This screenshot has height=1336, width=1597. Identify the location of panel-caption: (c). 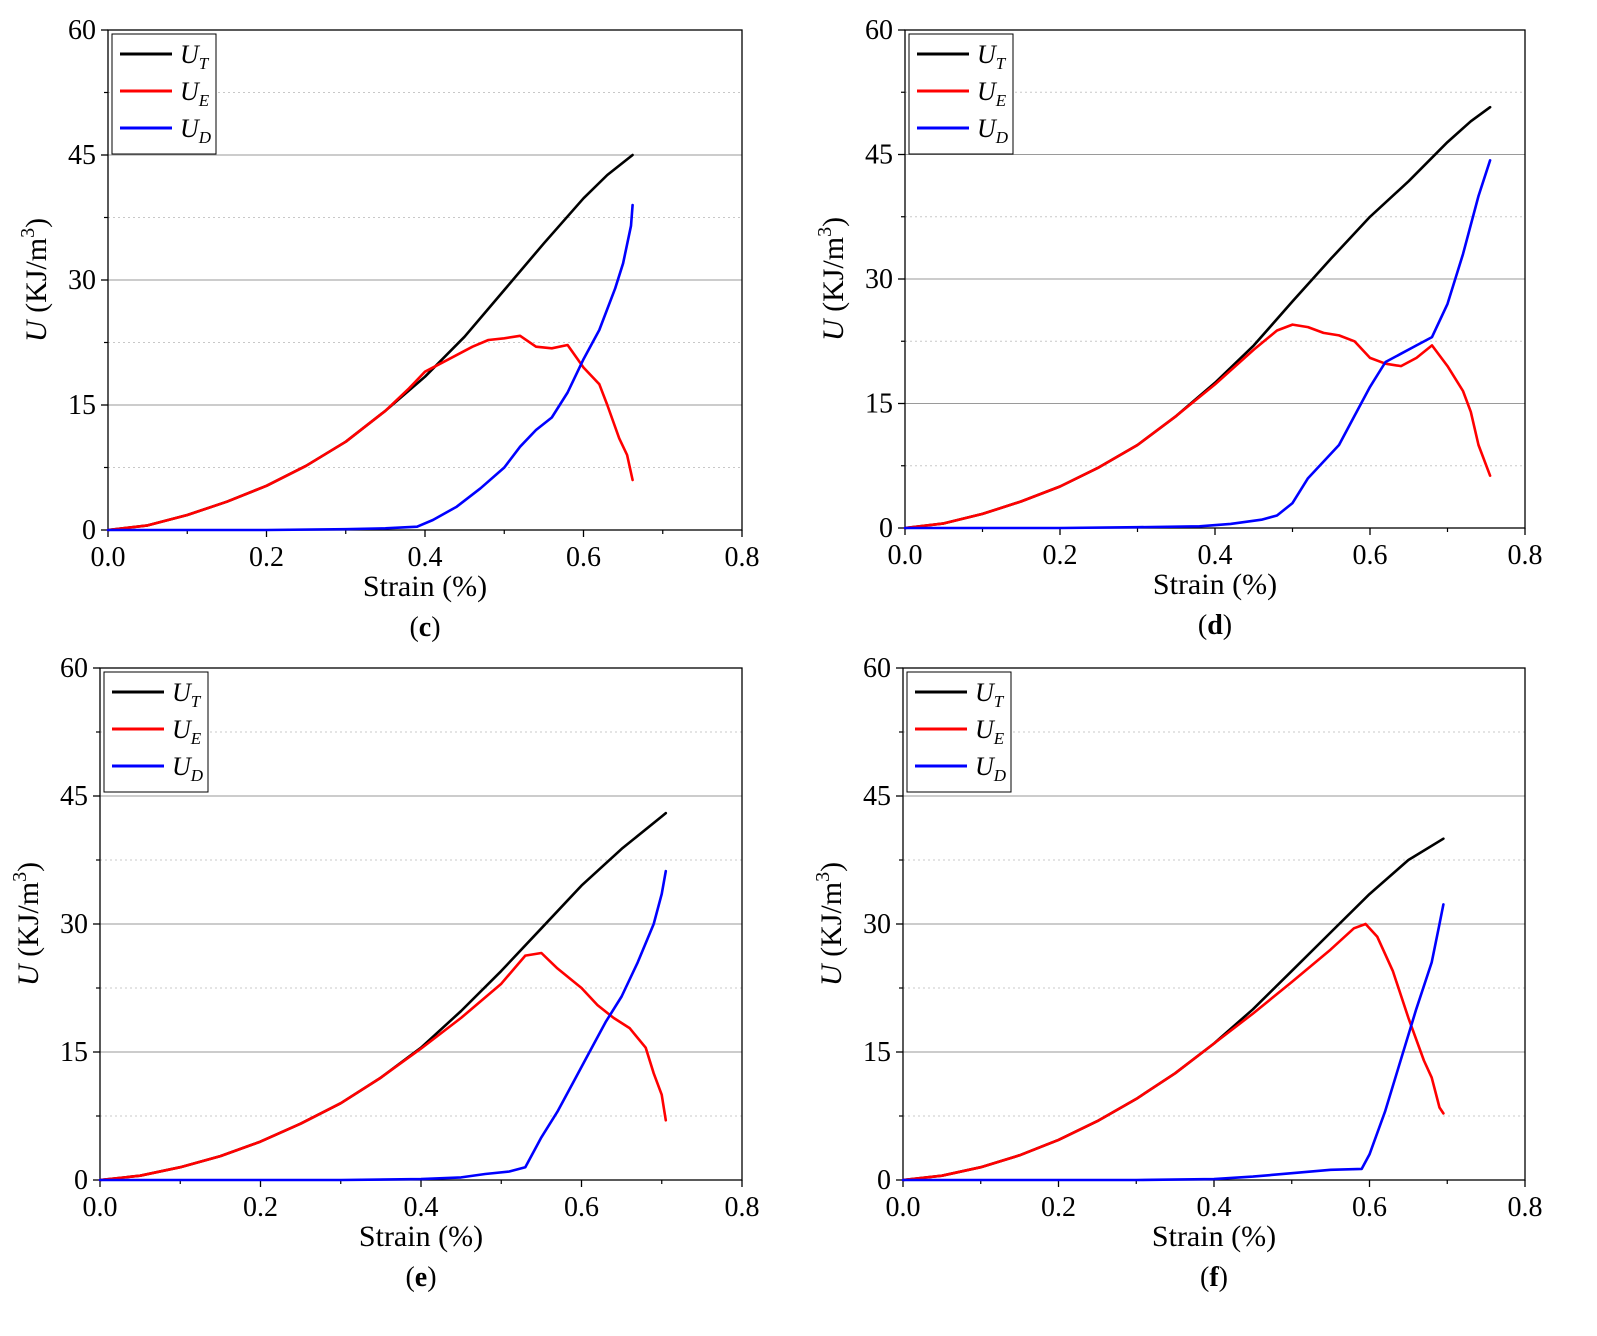
(424, 627).